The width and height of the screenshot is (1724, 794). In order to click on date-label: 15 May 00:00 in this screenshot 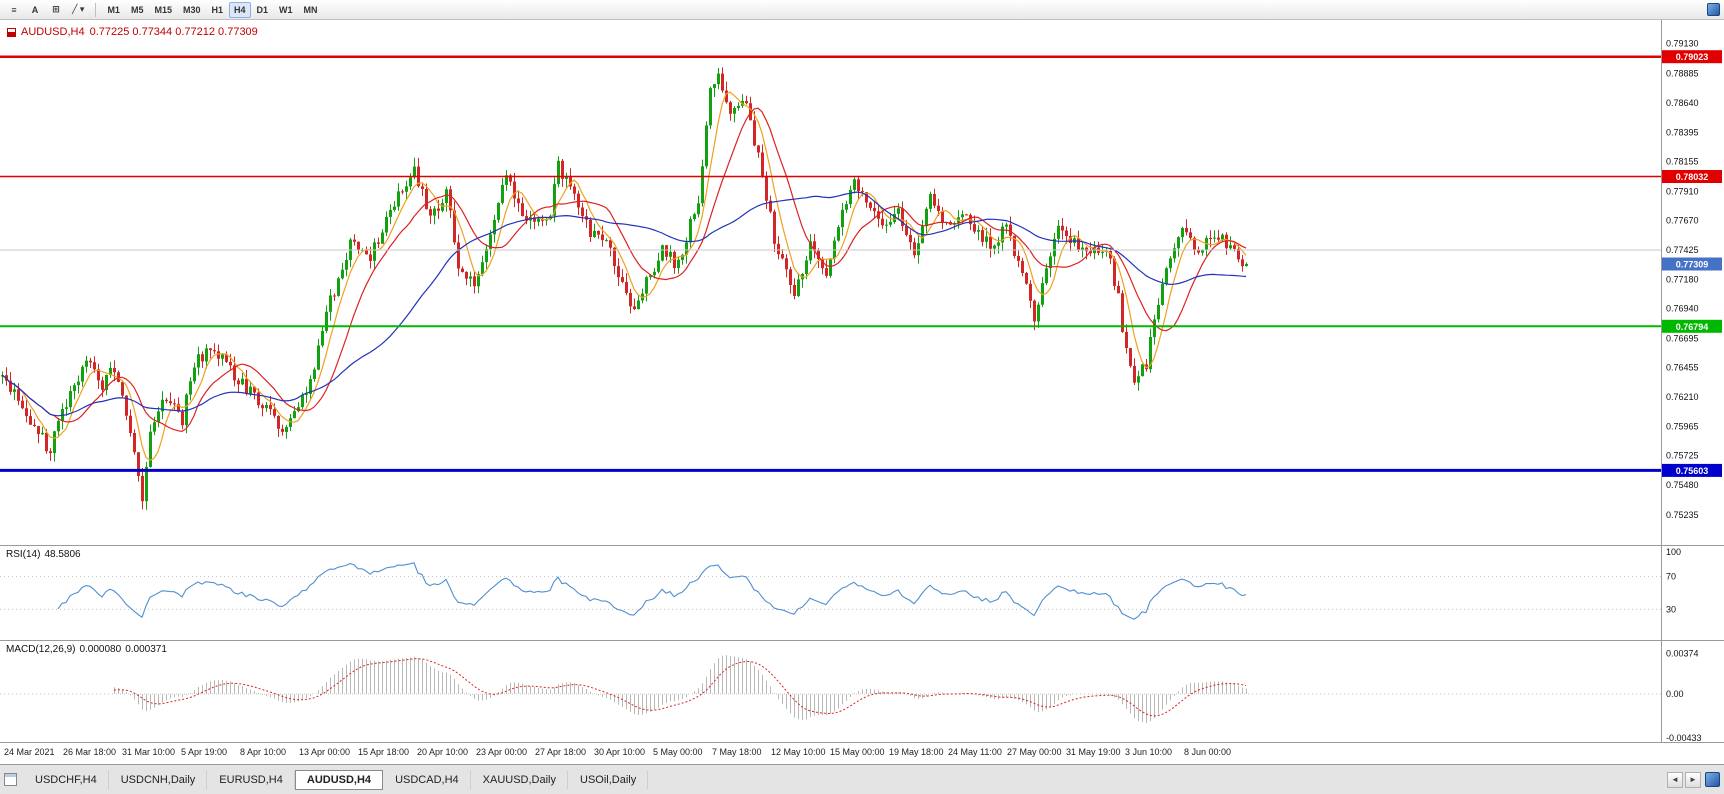, I will do `click(857, 752)`.